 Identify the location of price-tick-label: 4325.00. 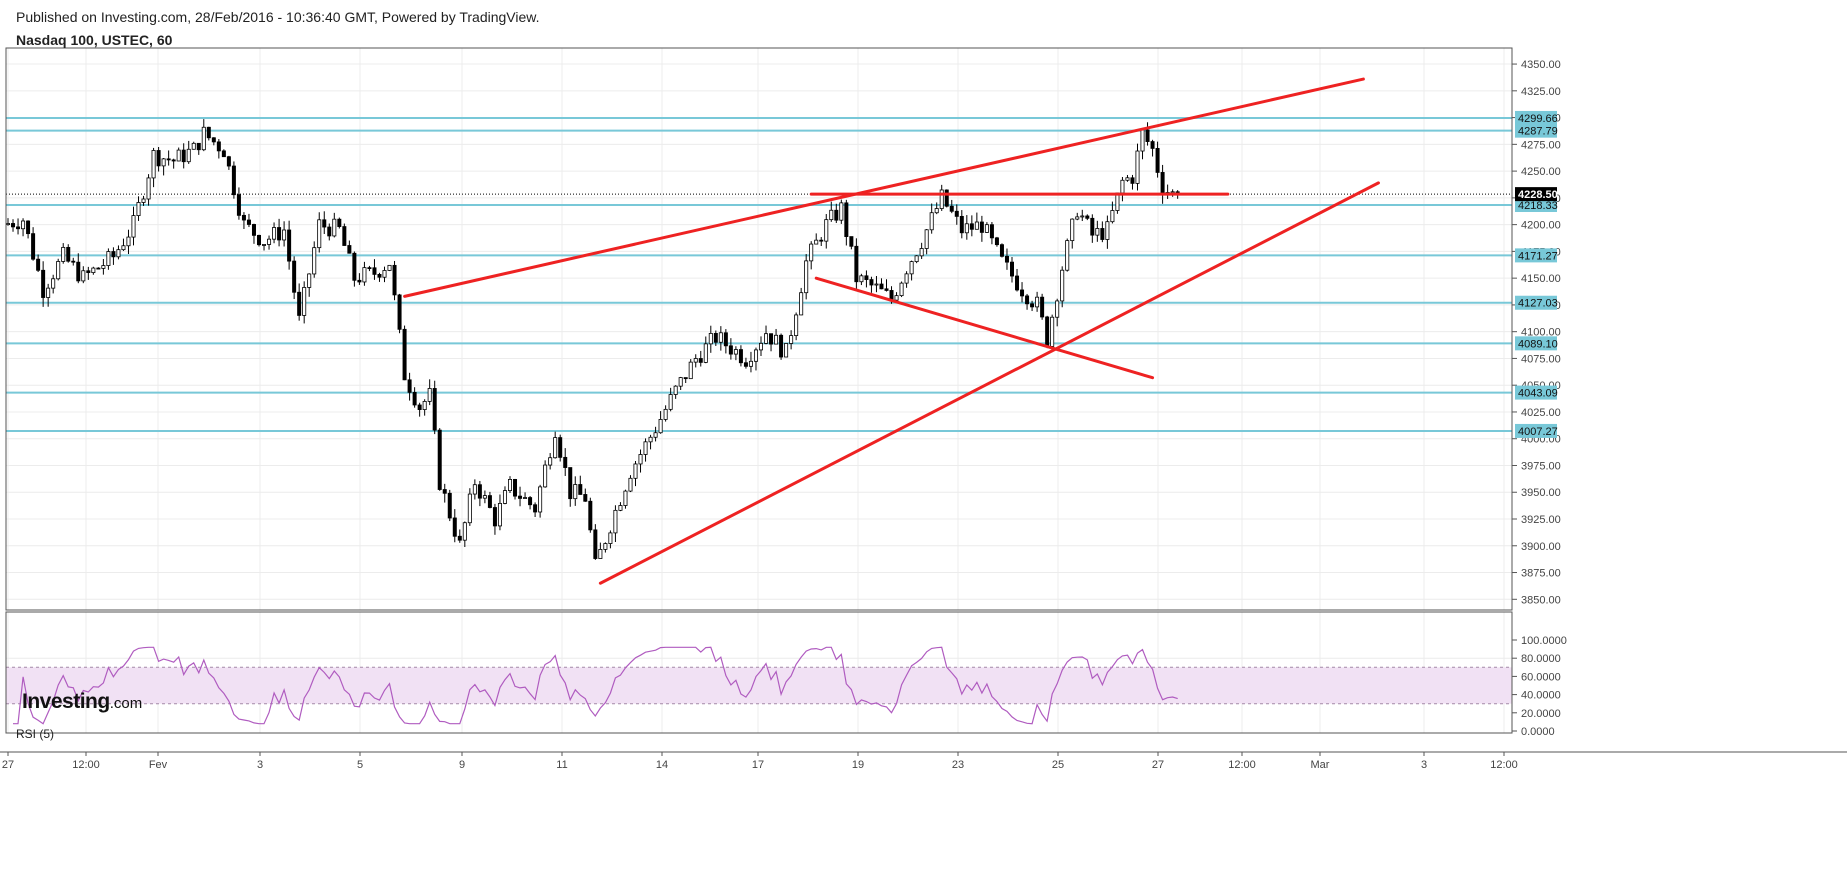
(1541, 92).